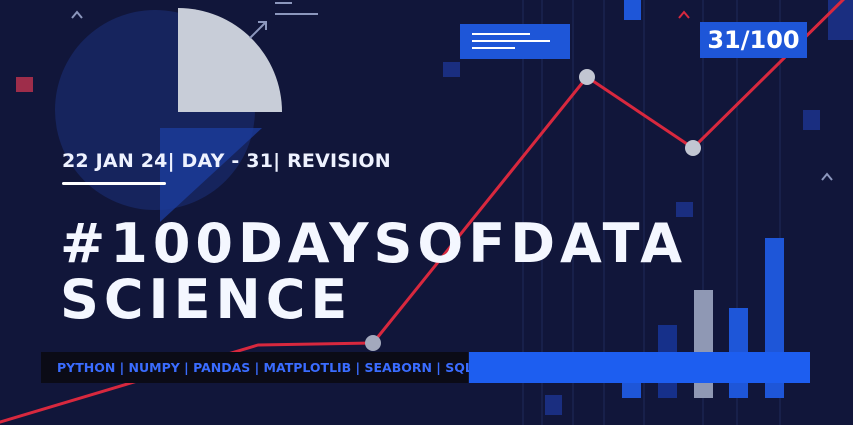 This screenshot has width=853, height=425. Describe the element at coordinates (114, 183) in the screenshot. I see `subtitle-underline` at that location.